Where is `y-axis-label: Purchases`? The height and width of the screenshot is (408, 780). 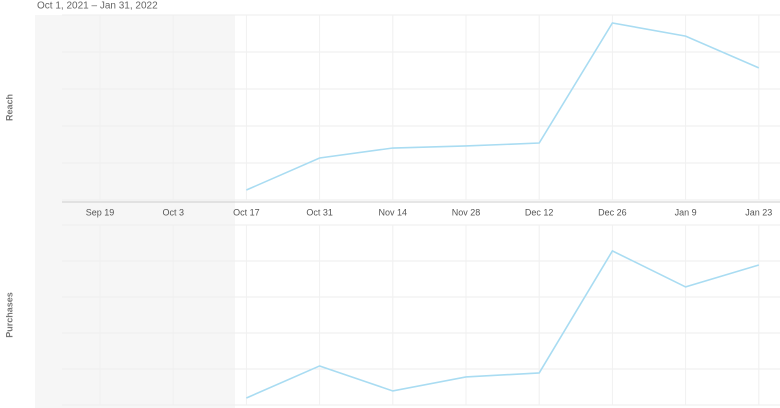 y-axis-label: Purchases is located at coordinates (9, 315).